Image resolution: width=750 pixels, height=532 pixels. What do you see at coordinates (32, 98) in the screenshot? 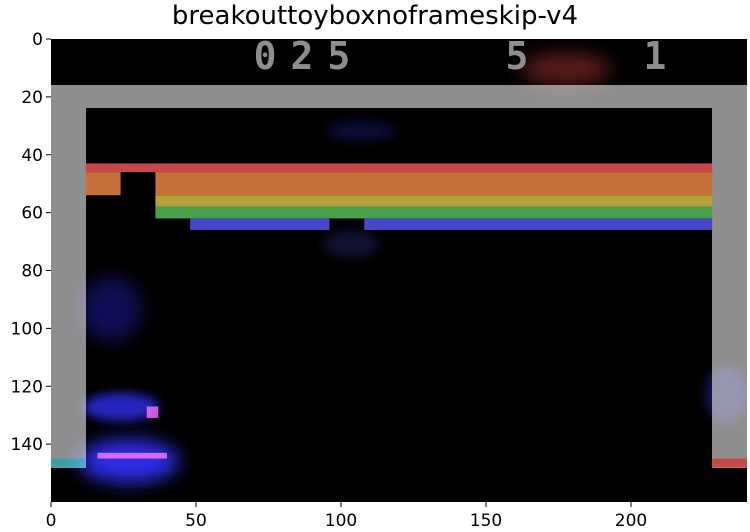
I see `y-tick-label: 20` at bounding box center [32, 98].